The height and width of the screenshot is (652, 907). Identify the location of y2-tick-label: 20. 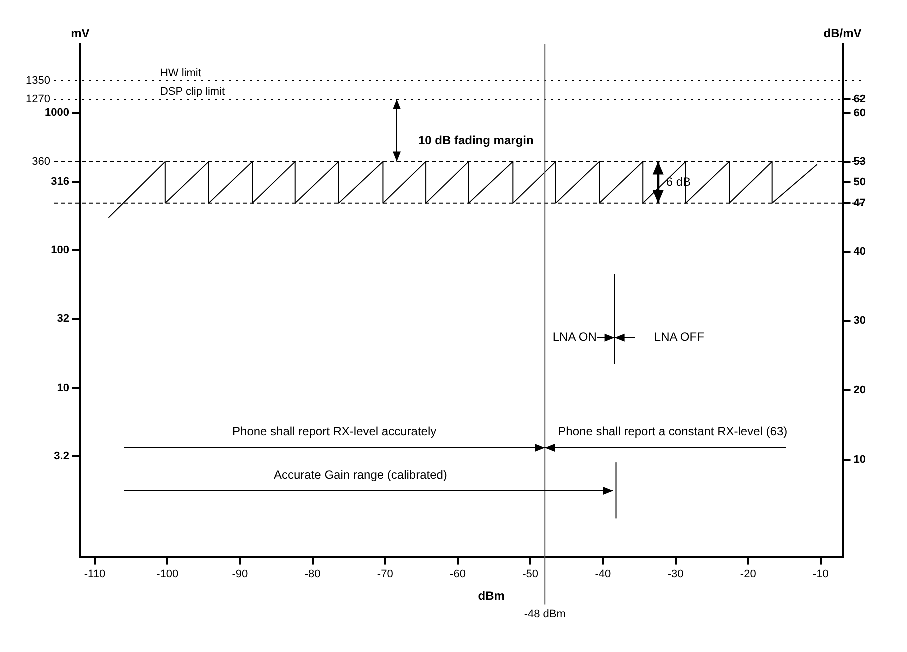
(860, 390).